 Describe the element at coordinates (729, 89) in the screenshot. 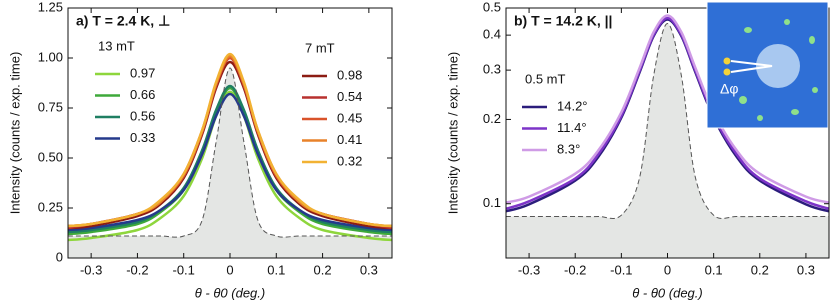

I see `inset-label: Δφ` at that location.